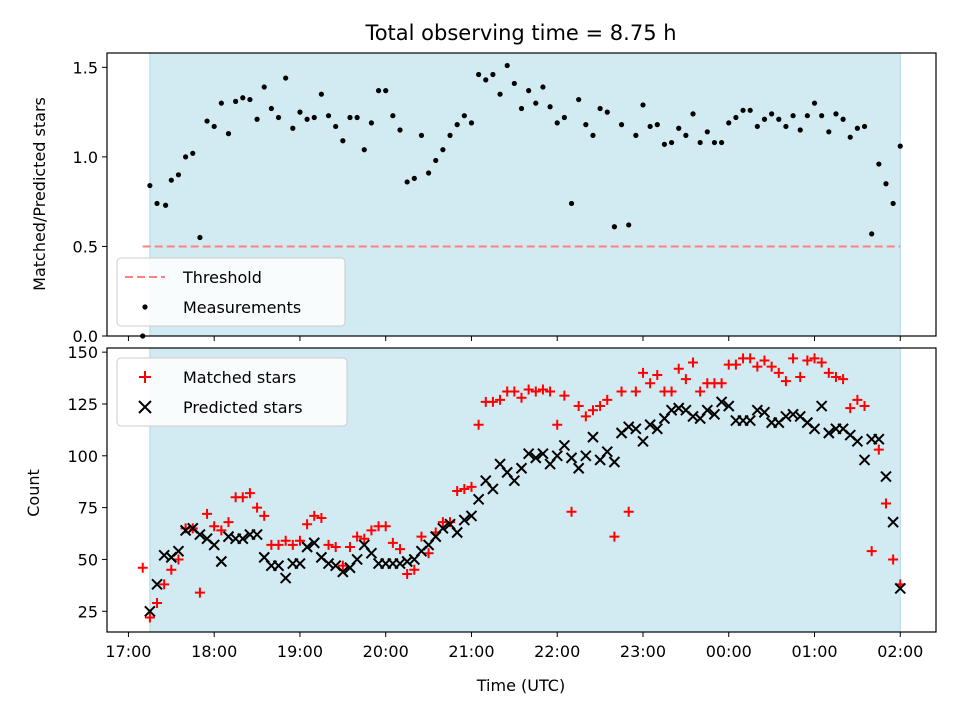 This screenshot has height=720, width=960. I want to click on x-tick-label: 18:00, so click(214, 651).